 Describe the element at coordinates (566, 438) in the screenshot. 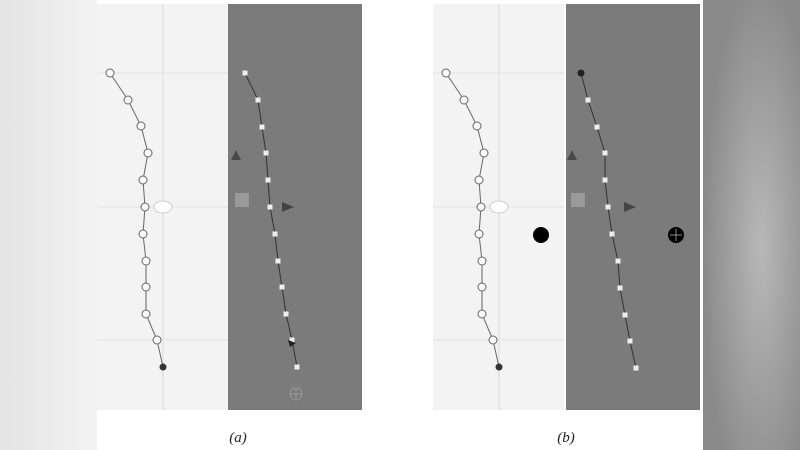

I see `caption: (b)` at that location.